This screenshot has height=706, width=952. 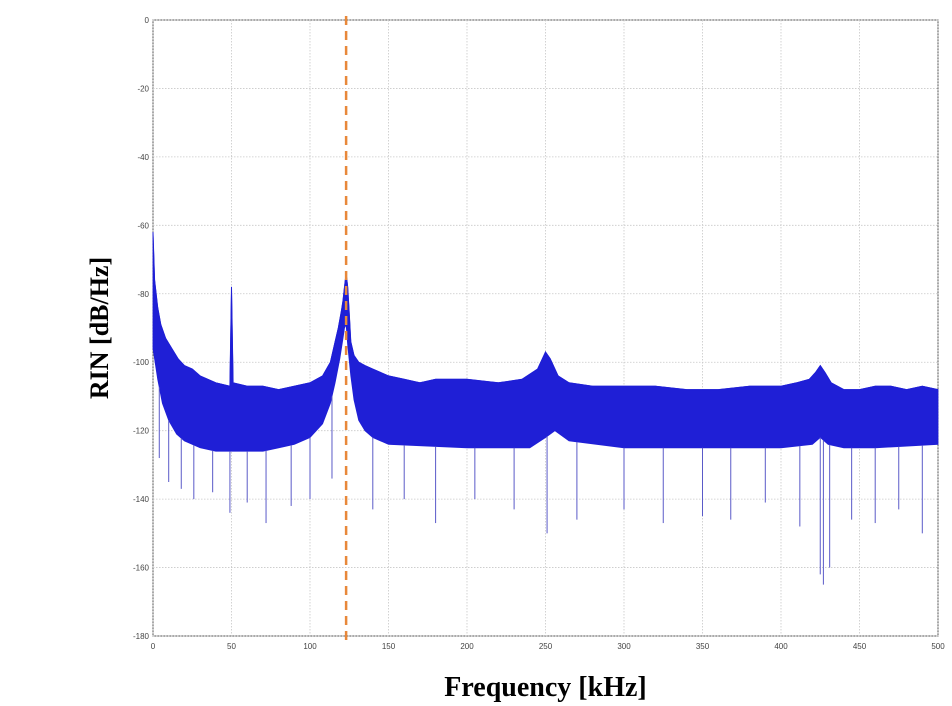 I want to click on y-tick-label: -20, so click(x=143, y=88).